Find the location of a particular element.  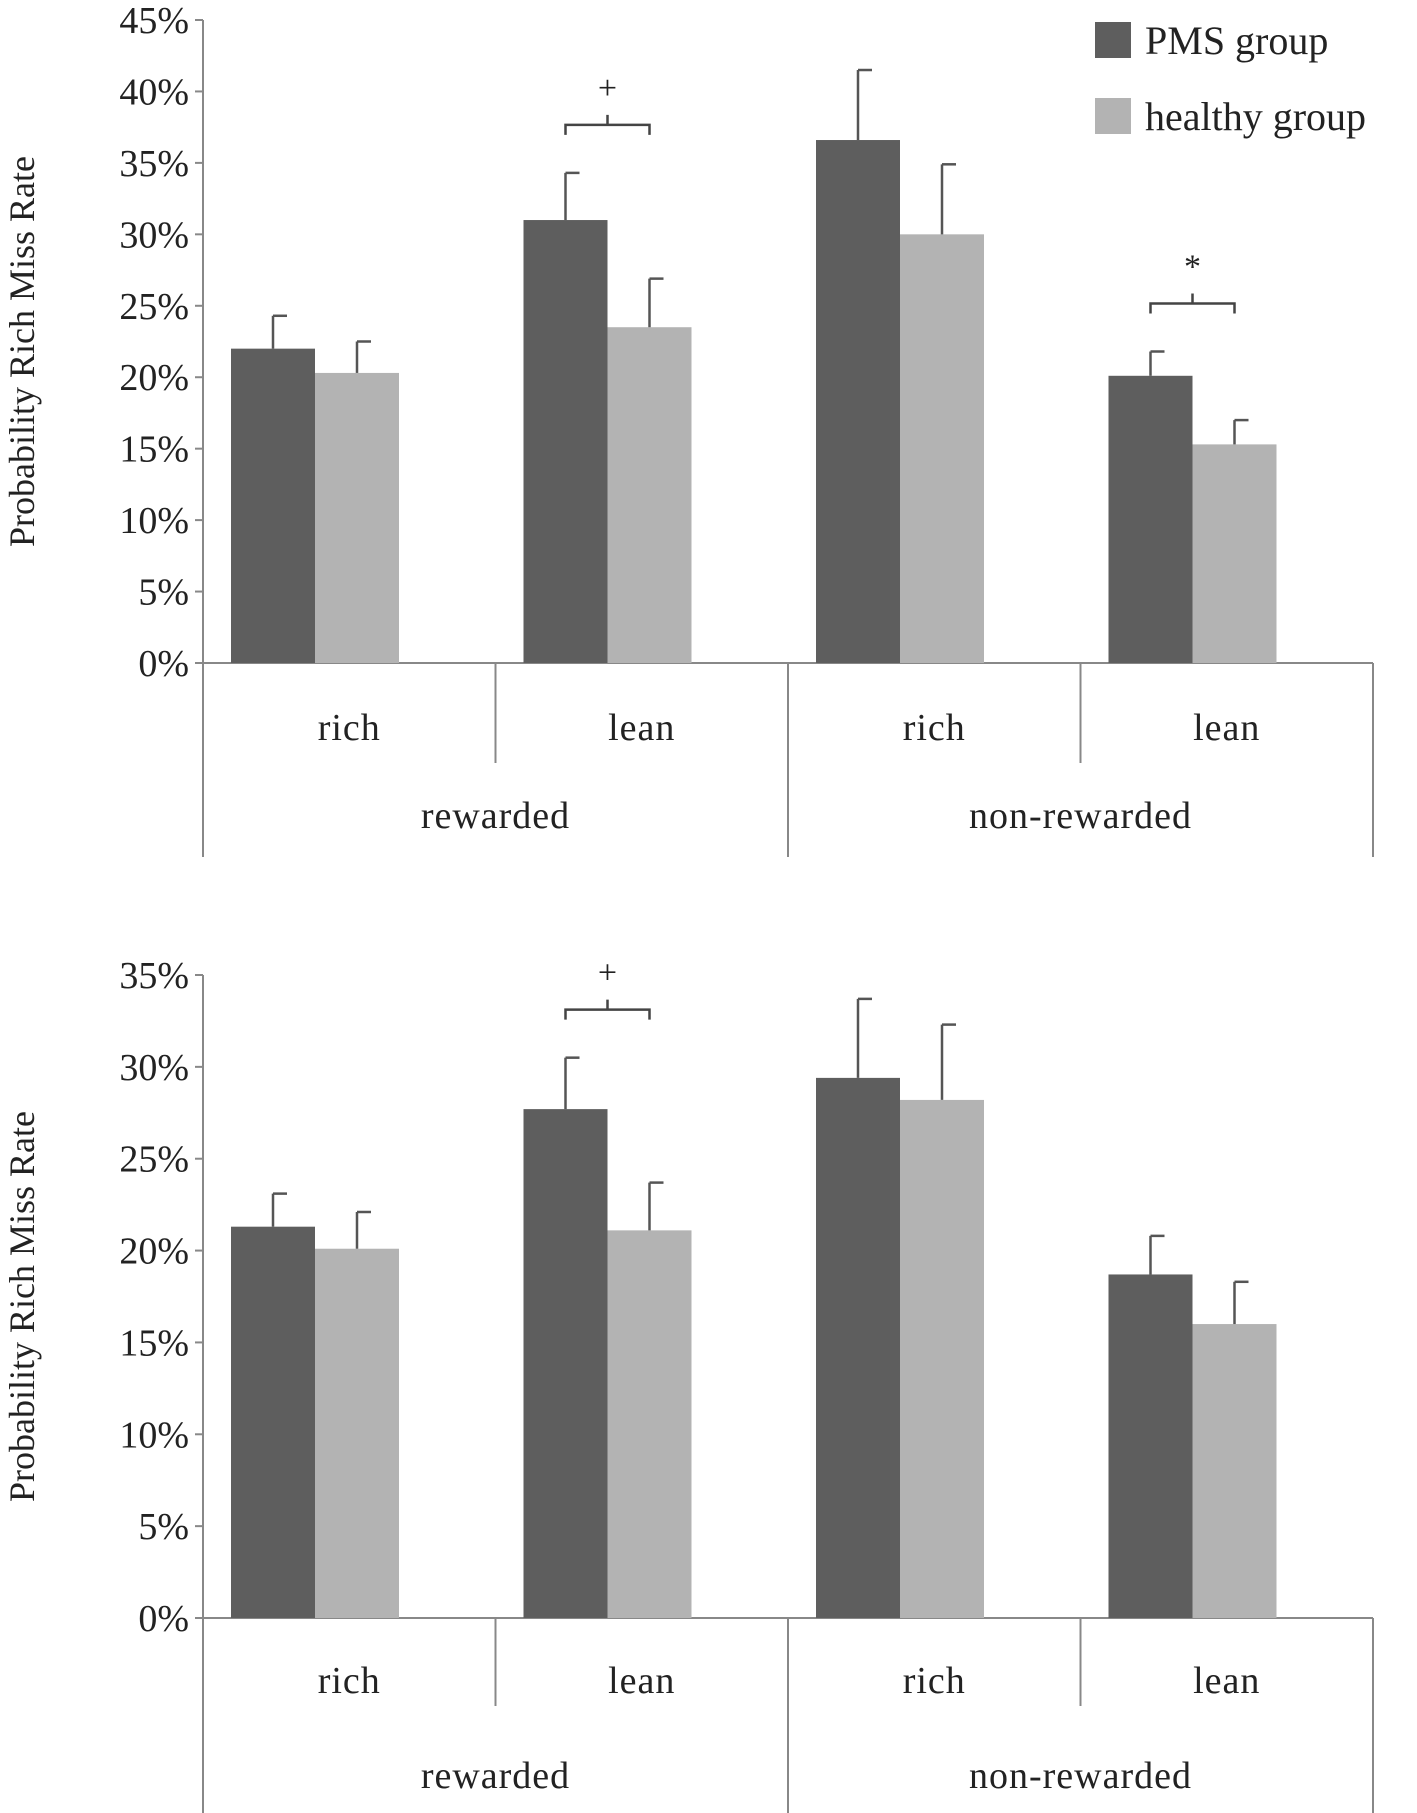

legend-swatch-pms is located at coordinates (1113, 40).